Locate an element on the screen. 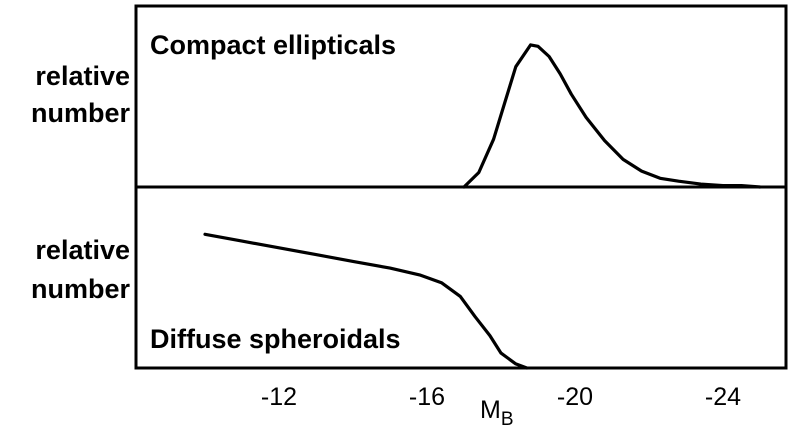 This screenshot has height=432, width=800. top-ylabel-line2: number is located at coordinates (81, 113).